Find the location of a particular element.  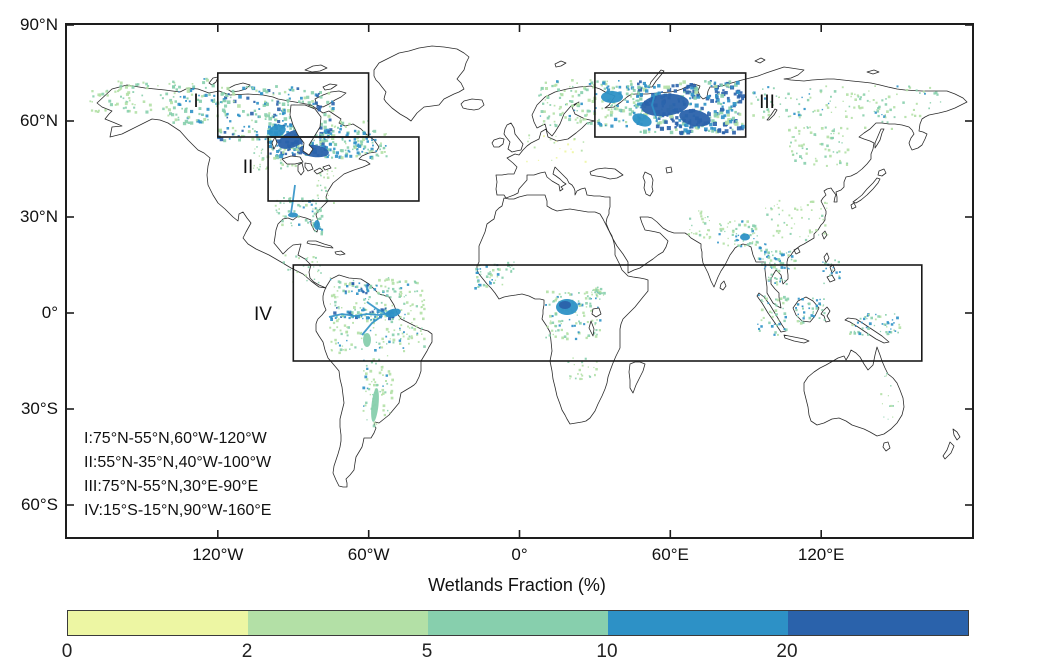

x-tick-label-60°W: 60°W is located at coordinates (368, 554).